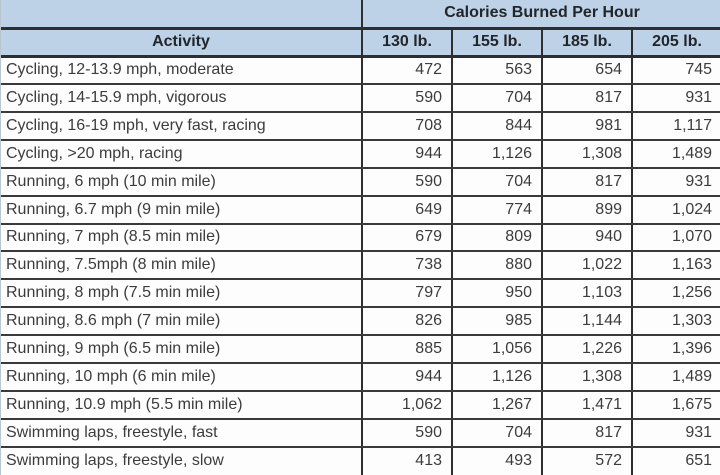  What do you see at coordinates (496, 322) in the screenshot?
I see `value-cell: 985` at bounding box center [496, 322].